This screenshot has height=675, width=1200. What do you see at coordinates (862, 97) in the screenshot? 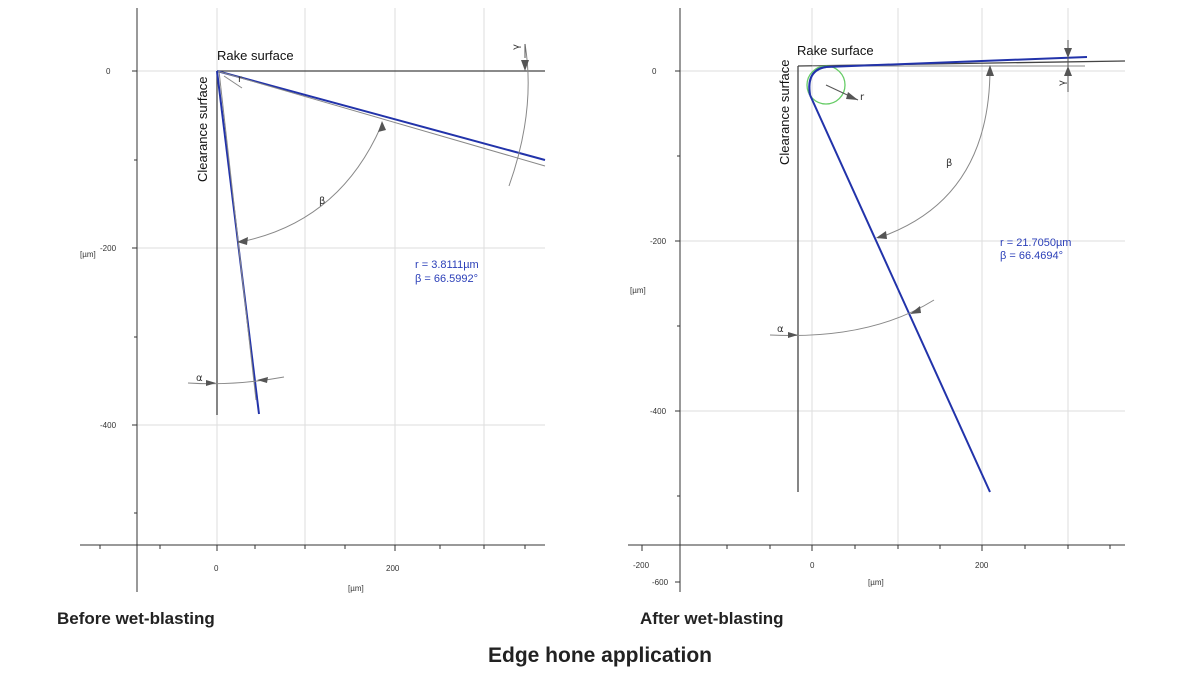
I see `right-label-r: r` at bounding box center [862, 97].